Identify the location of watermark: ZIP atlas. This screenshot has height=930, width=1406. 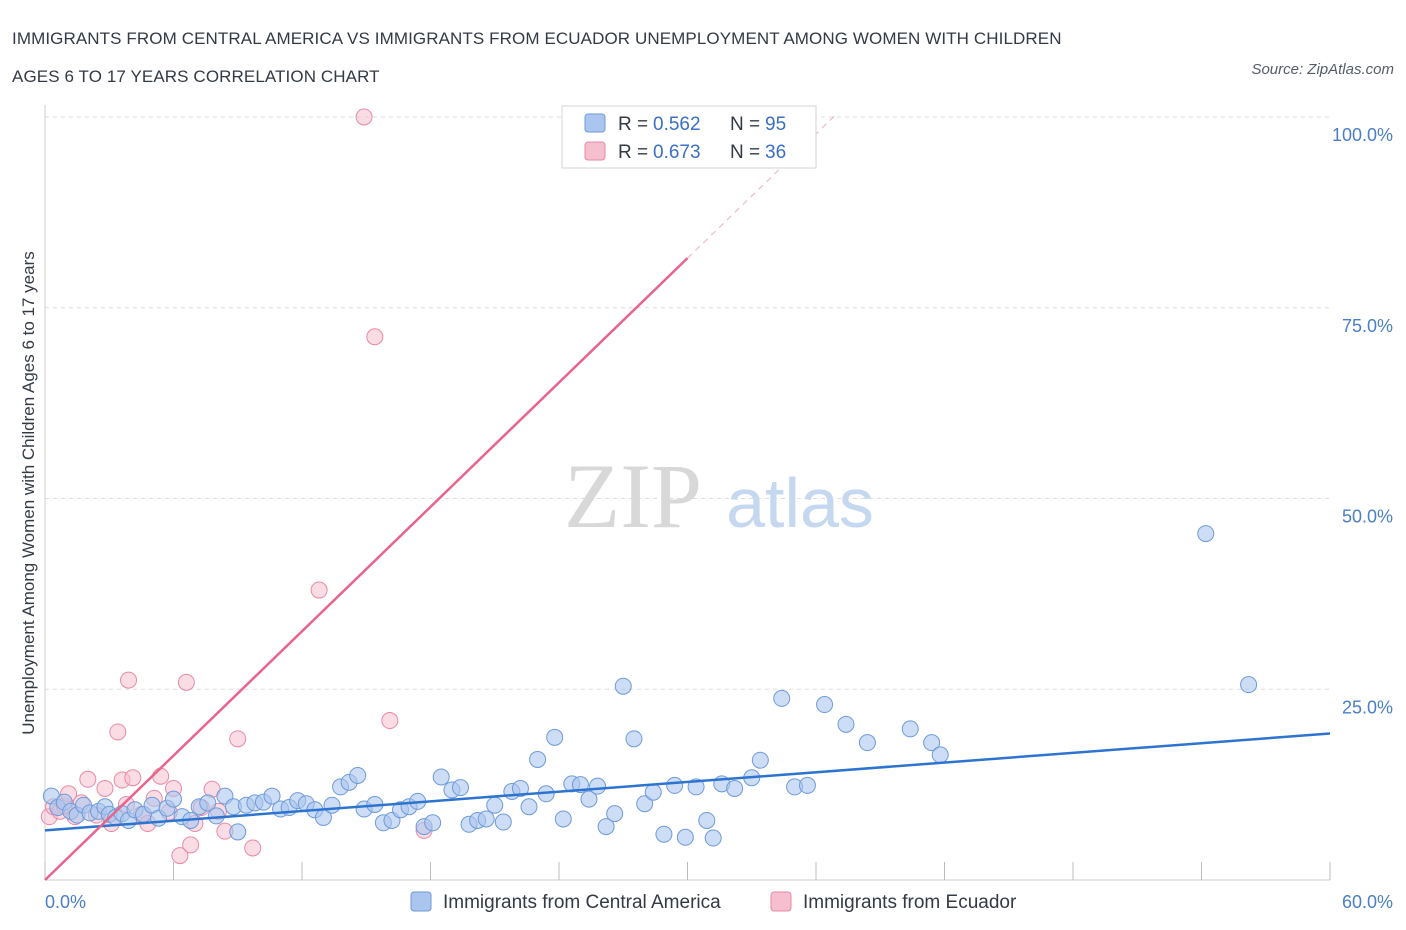
(719, 496).